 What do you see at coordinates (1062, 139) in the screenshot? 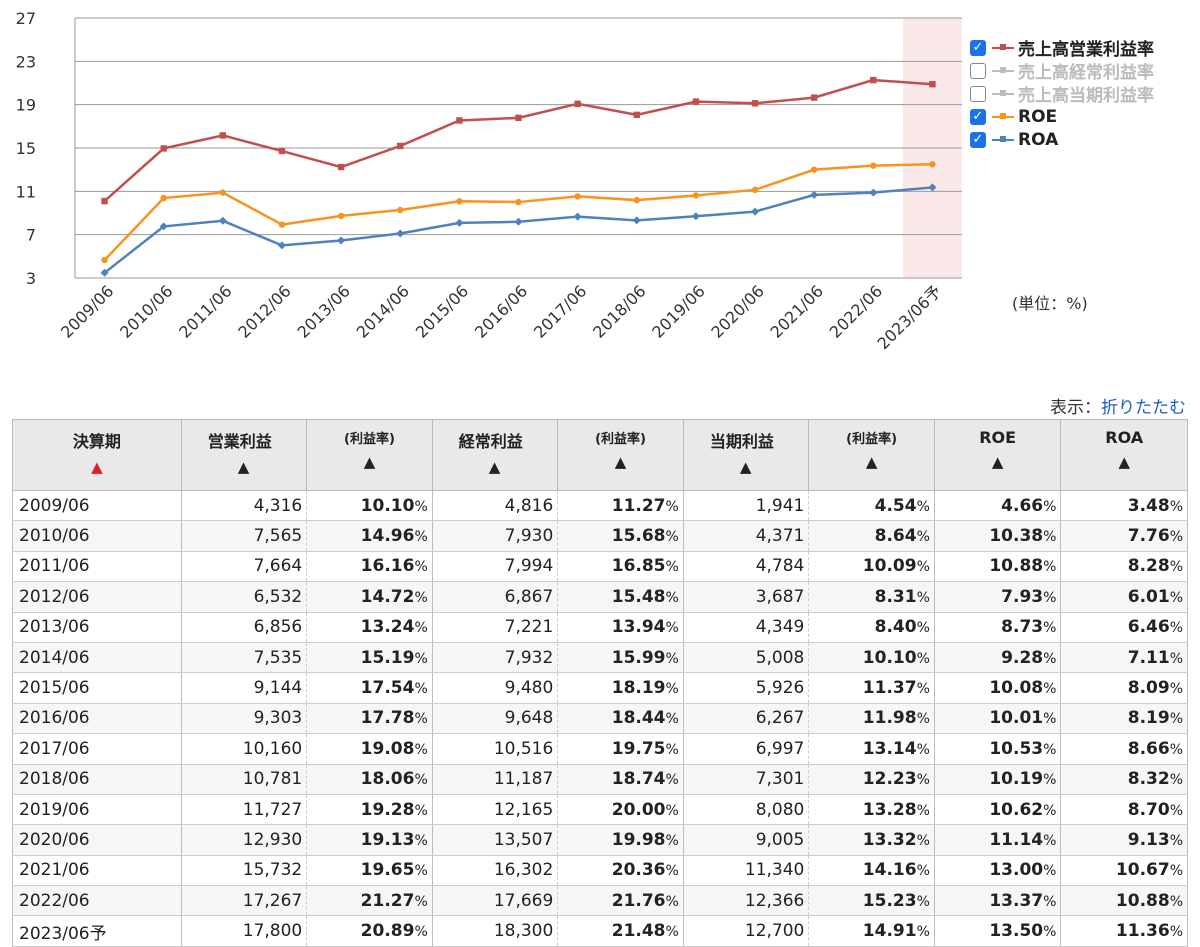
I see `legend-item: ROA` at bounding box center [1062, 139].